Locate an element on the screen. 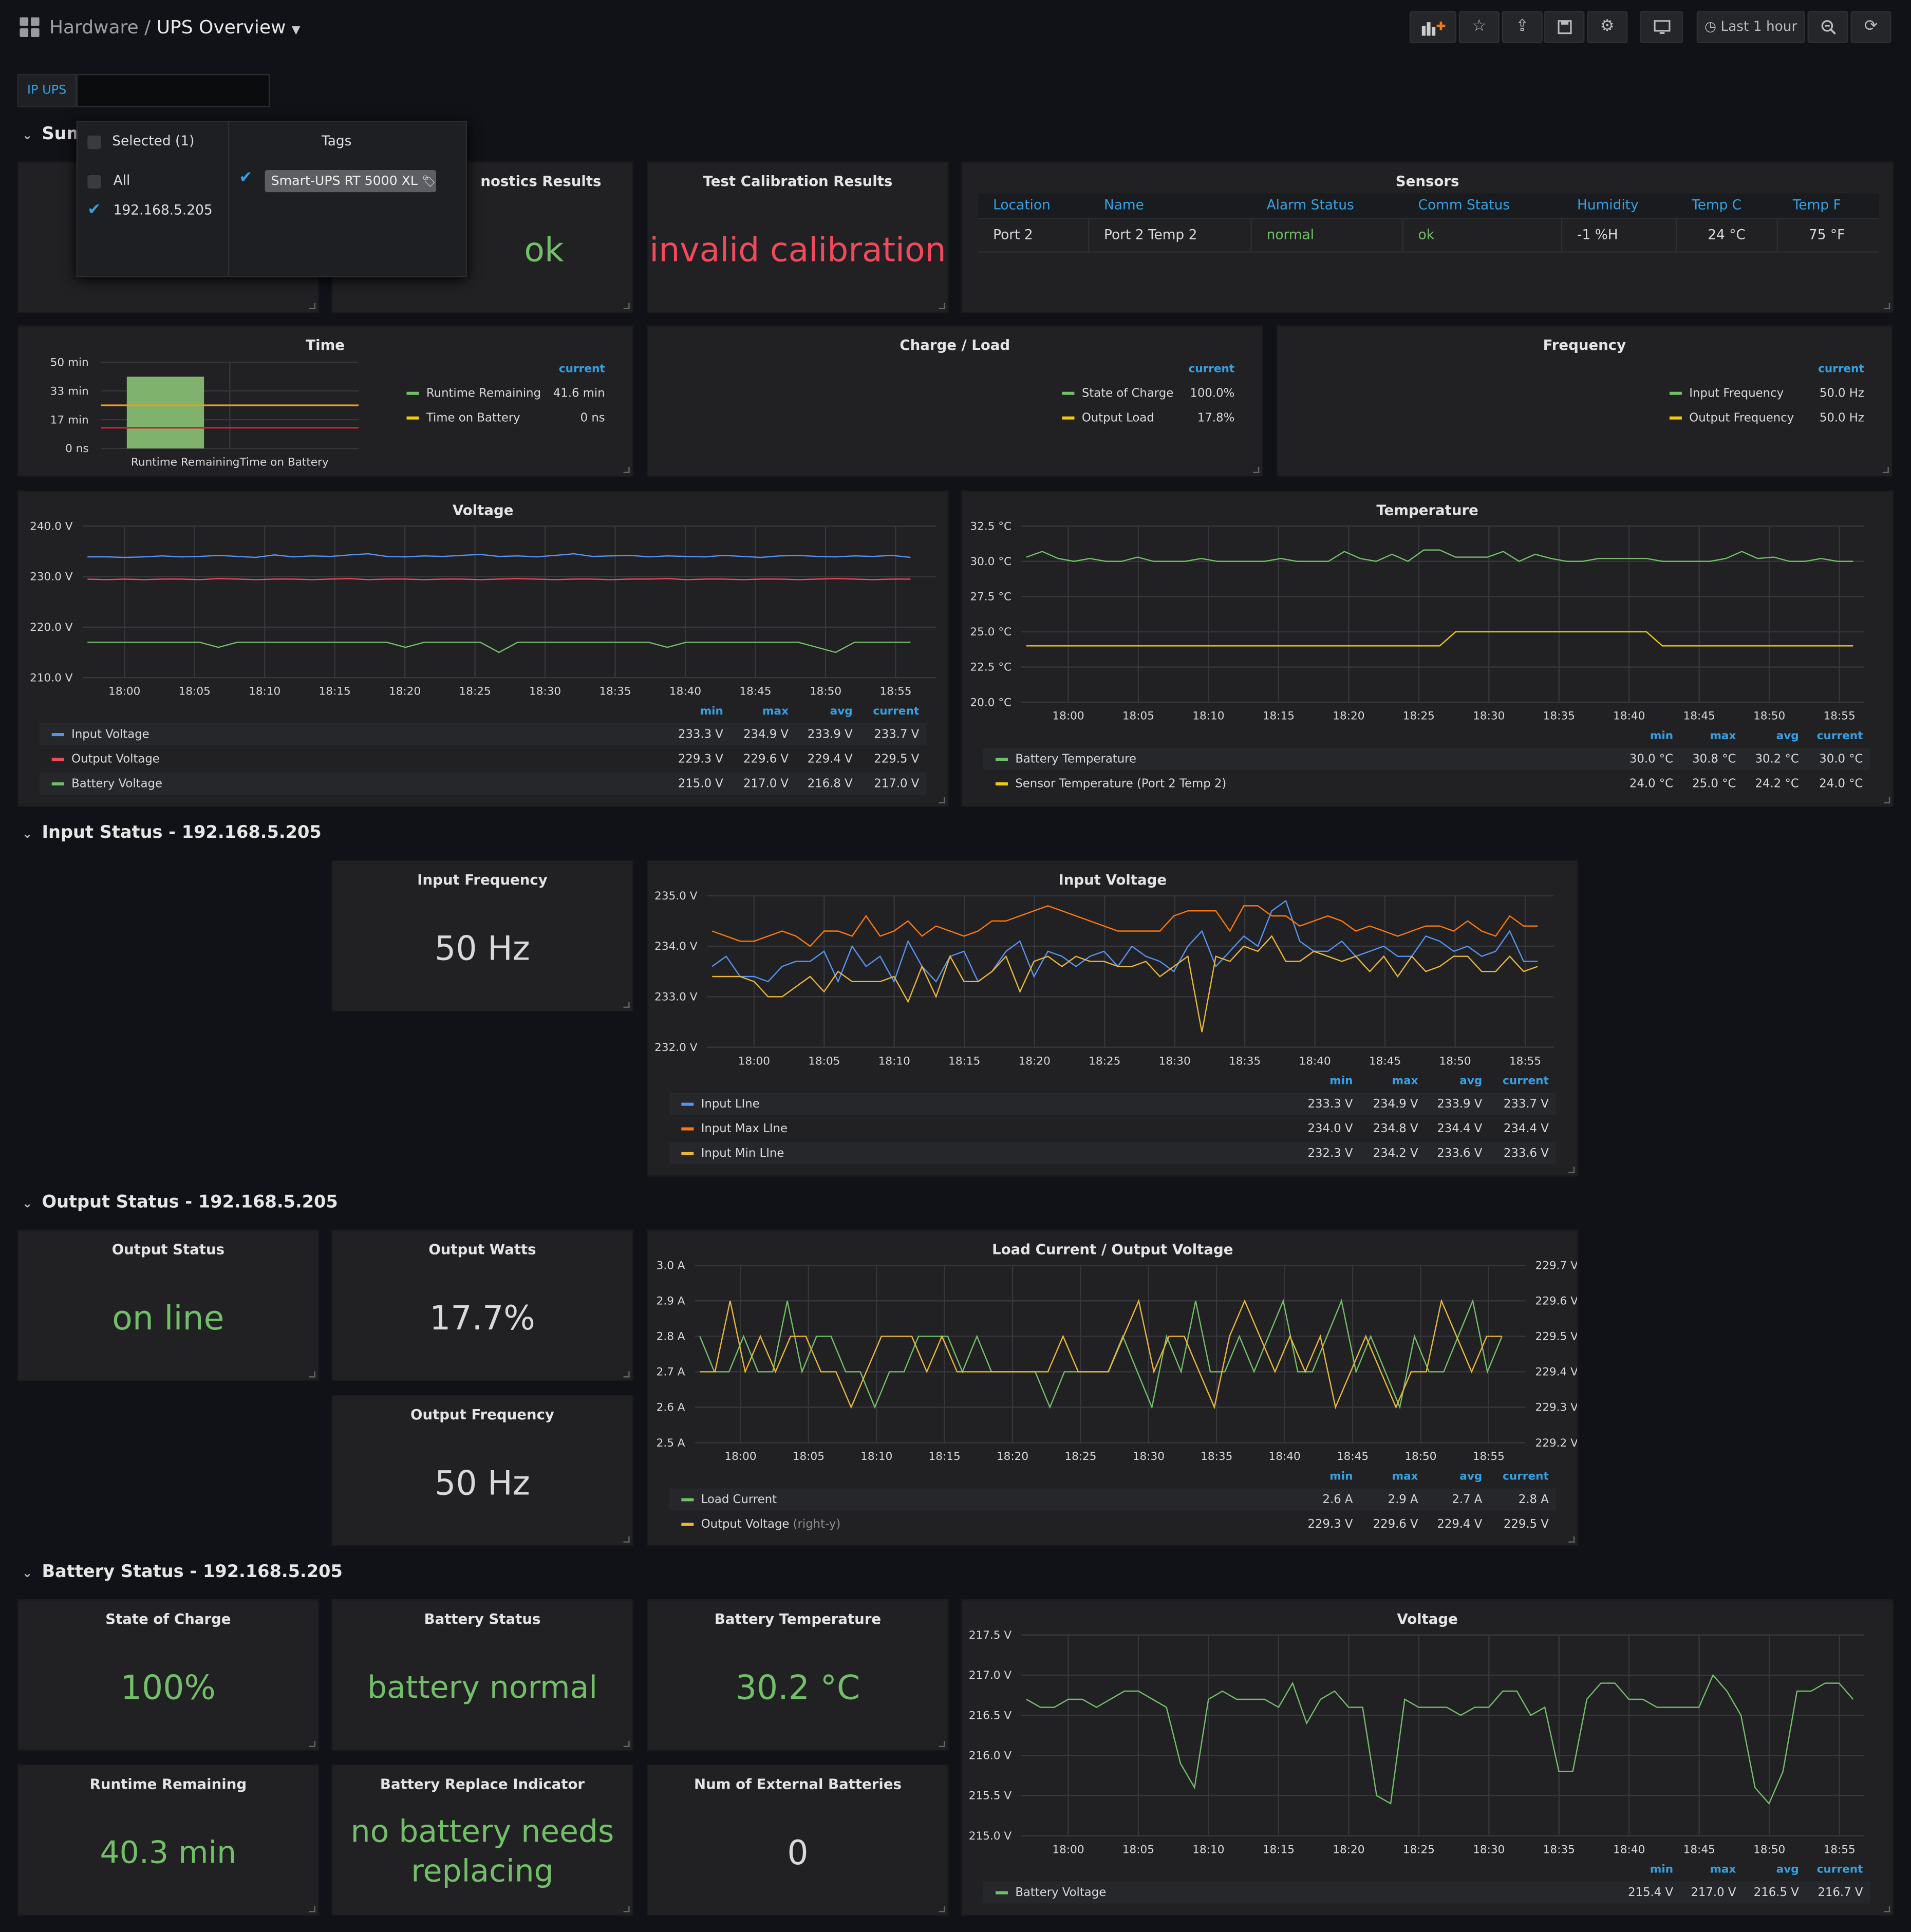  panel-output-watts: Output Watts 17.7% is located at coordinates (482, 1305).